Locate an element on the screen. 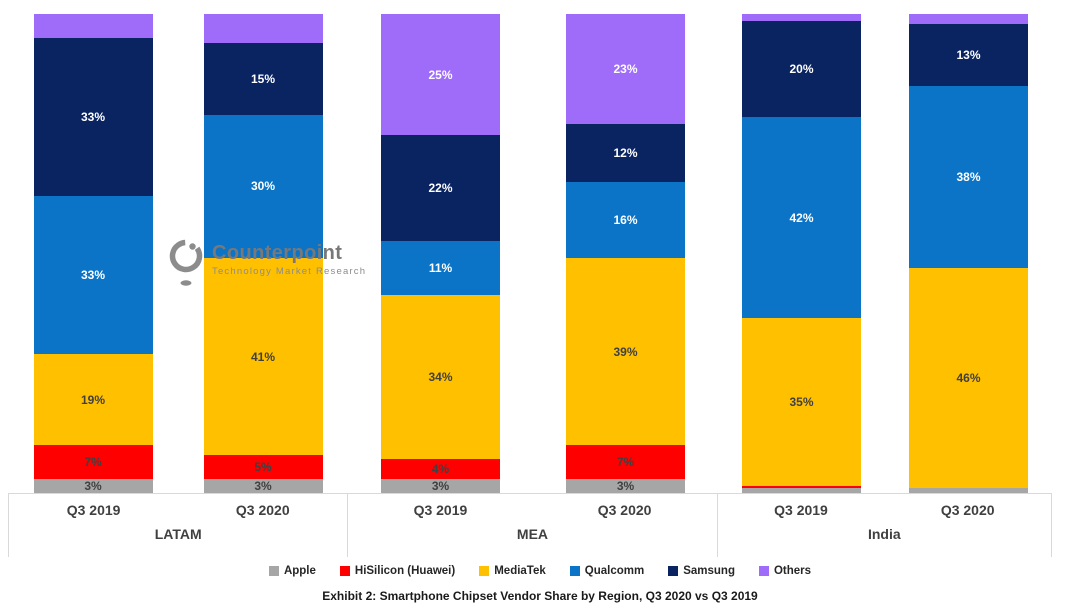 The height and width of the screenshot is (614, 1080). bar-segment-qualcomm: 30% is located at coordinates (263, 186).